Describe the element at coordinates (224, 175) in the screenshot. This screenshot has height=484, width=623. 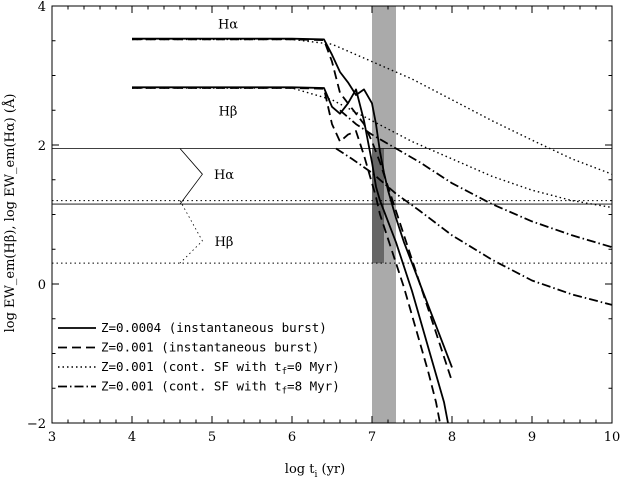
I see `annotation-3: Hα` at that location.